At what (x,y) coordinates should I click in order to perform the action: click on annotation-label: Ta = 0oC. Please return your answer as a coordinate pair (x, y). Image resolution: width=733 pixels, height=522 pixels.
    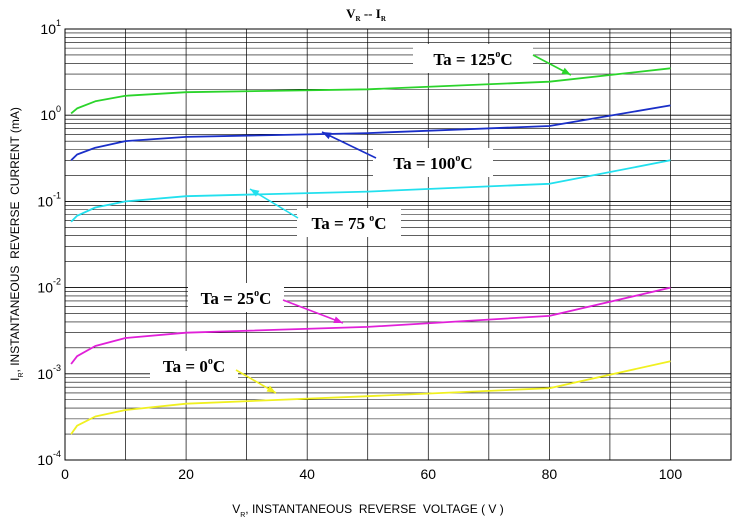
    Looking at the image, I should click on (194, 366).